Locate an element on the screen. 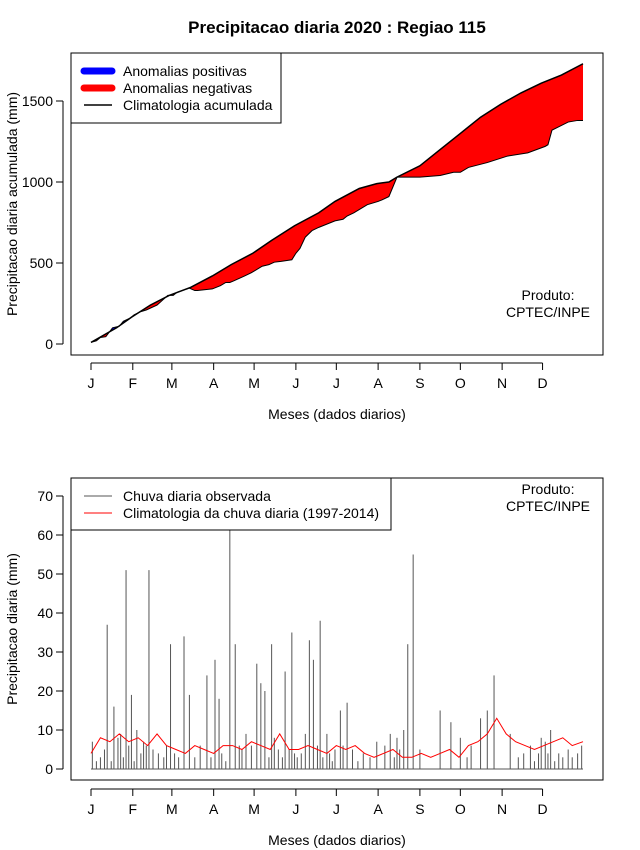 The width and height of the screenshot is (640, 850). top-annotation-line2: CPTEC/INPE is located at coordinates (548, 312).